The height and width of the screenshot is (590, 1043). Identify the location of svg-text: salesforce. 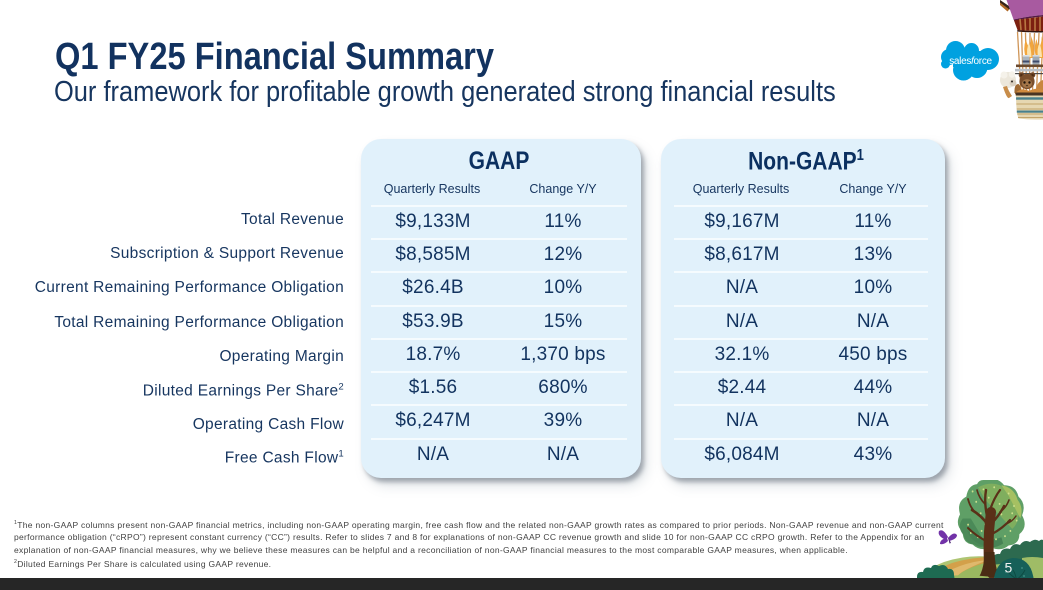
(970, 61).